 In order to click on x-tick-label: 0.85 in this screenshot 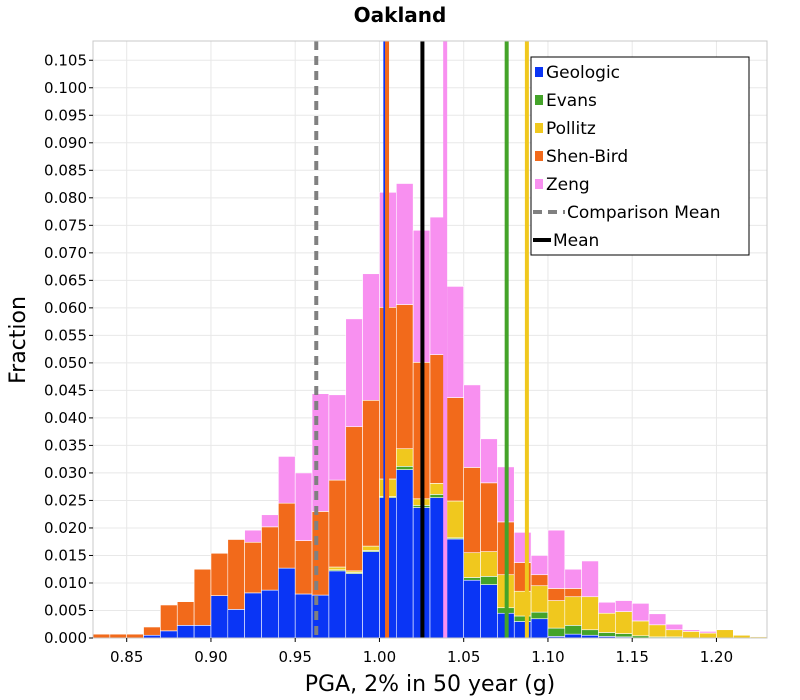, I will do `click(126, 657)`.